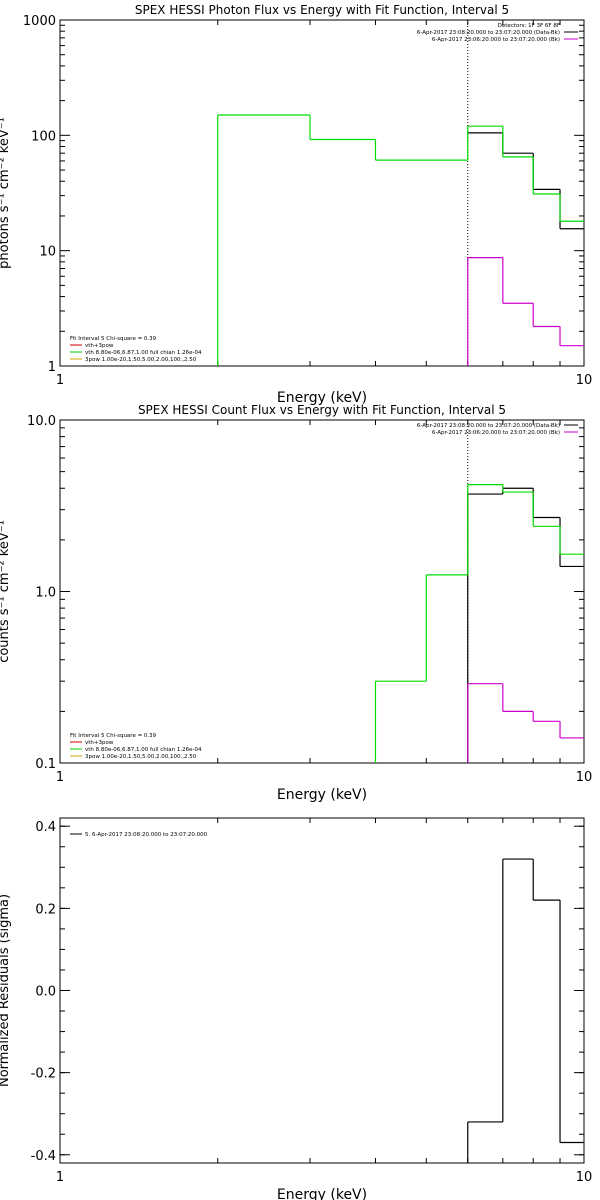 This screenshot has height=1200, width=600. Describe the element at coordinates (6, 193) in the screenshot. I see `y-axis-label: photons s⁻¹ cm⁻² keV⁻¹` at that location.